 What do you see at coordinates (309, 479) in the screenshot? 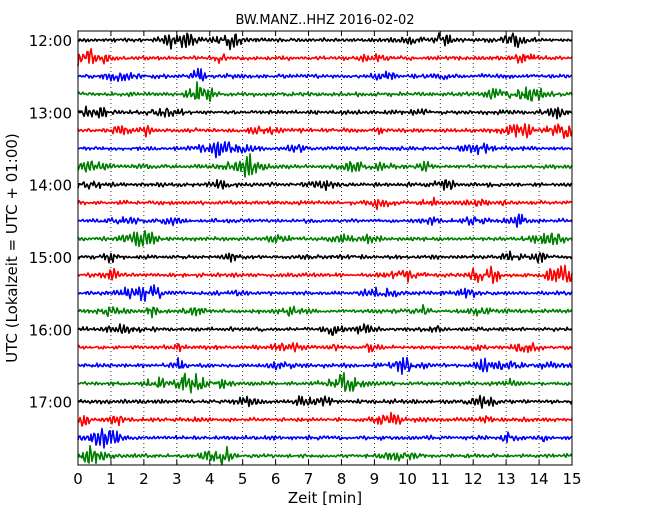
I see `x-tick-label: 7` at bounding box center [309, 479].